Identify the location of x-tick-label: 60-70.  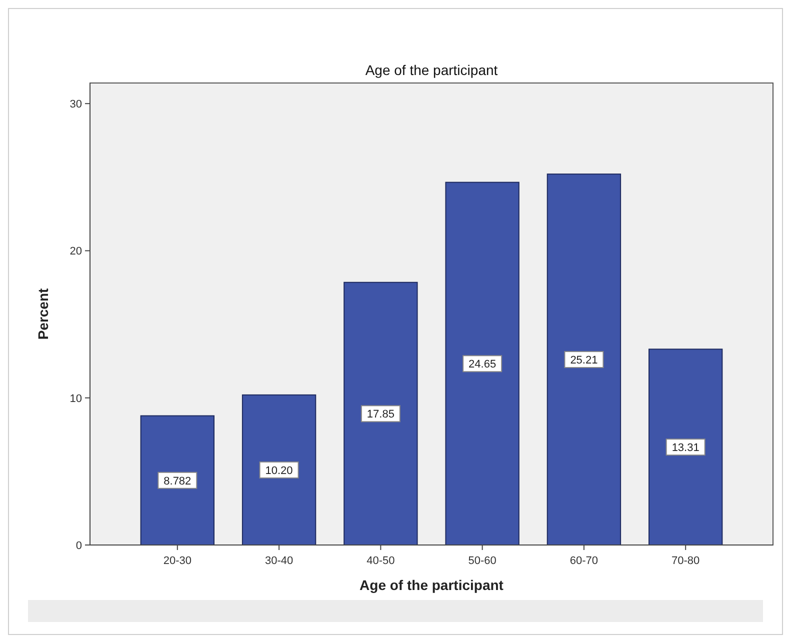
(584, 561).